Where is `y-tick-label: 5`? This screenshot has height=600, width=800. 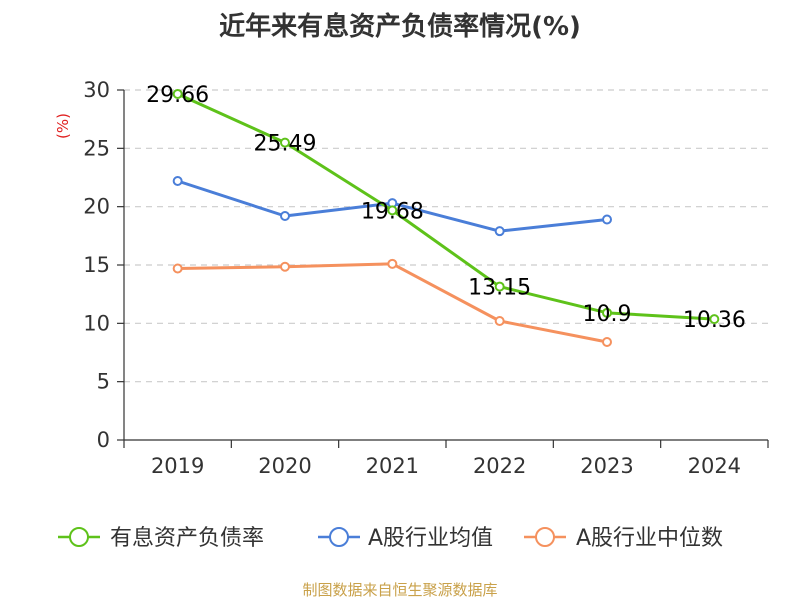 y-tick-label: 5 is located at coordinates (103, 382).